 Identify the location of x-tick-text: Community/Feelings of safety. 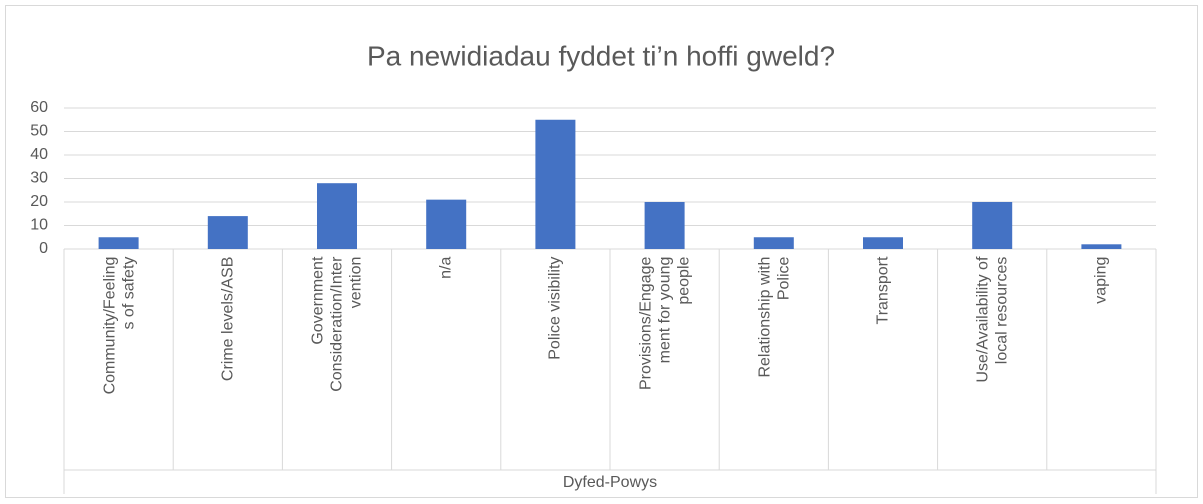
(118, 325).